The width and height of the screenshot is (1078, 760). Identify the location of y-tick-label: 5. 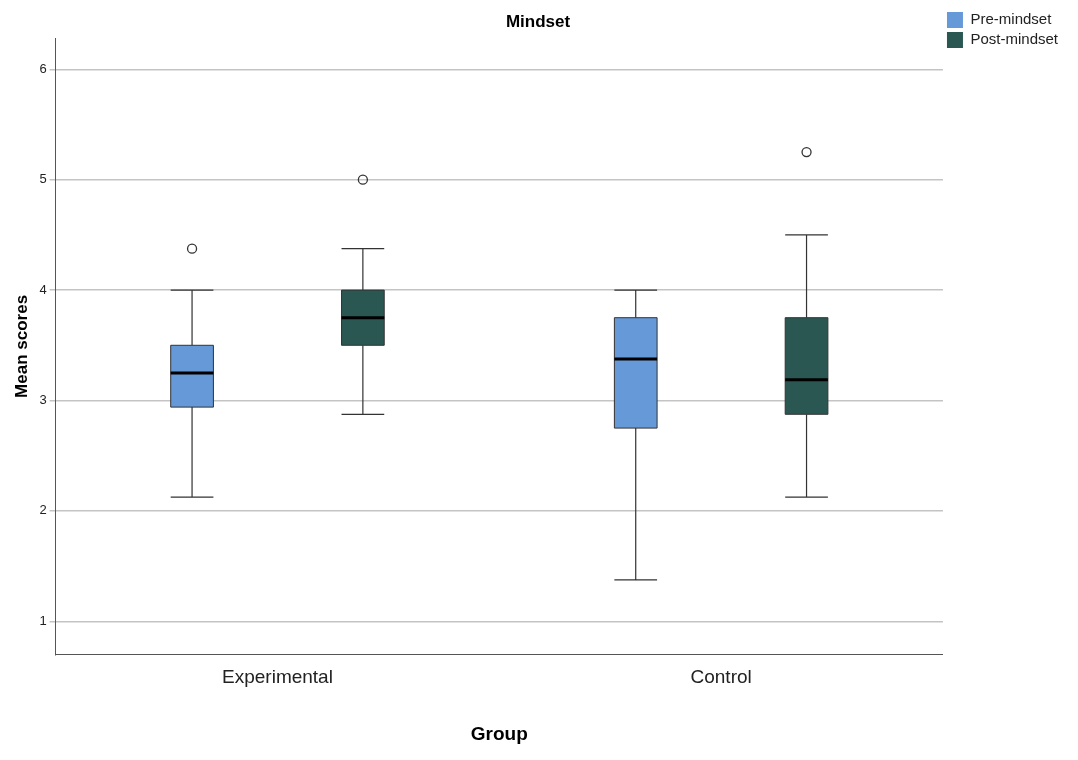
(43, 179).